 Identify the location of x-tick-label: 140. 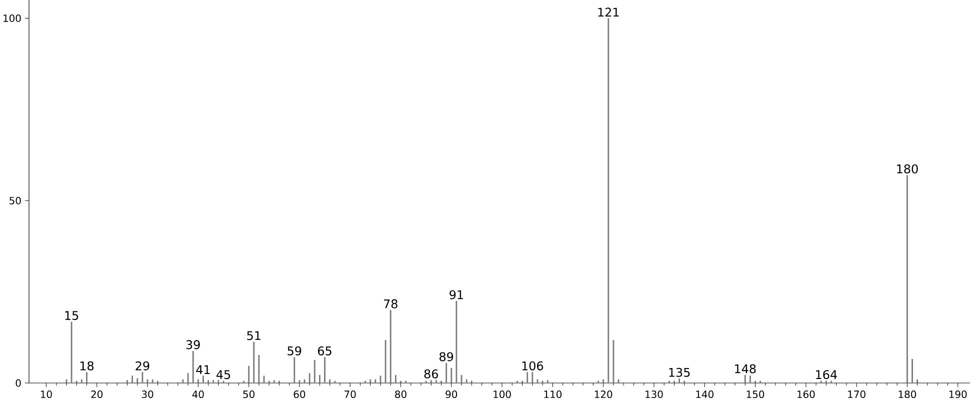
(705, 394).